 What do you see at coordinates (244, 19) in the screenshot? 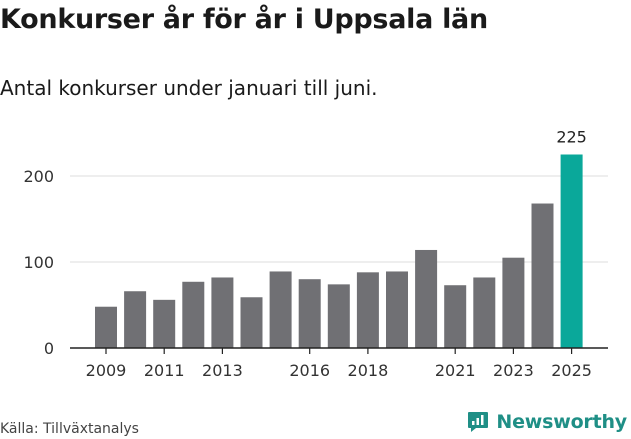
I see `chart-title: Konkurser år för år i Uppsala län` at bounding box center [244, 19].